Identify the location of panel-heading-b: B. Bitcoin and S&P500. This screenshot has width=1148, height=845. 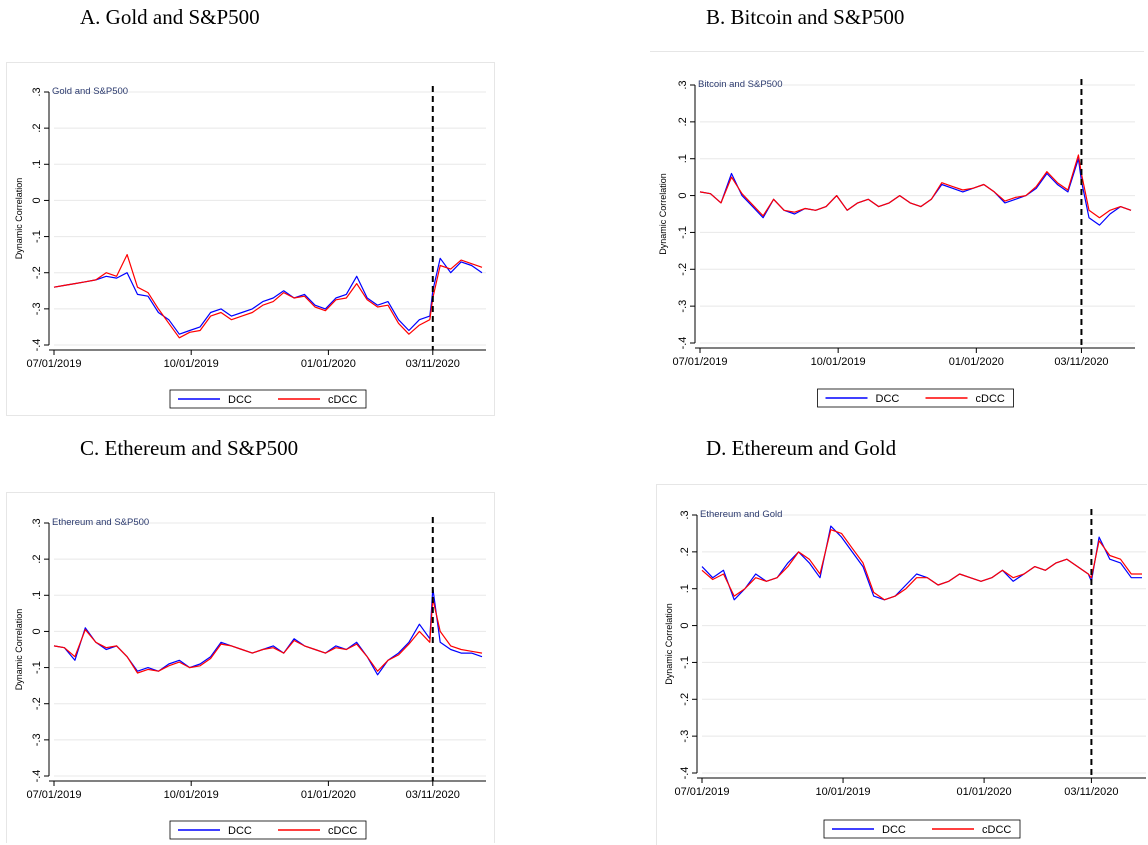
(805, 17).